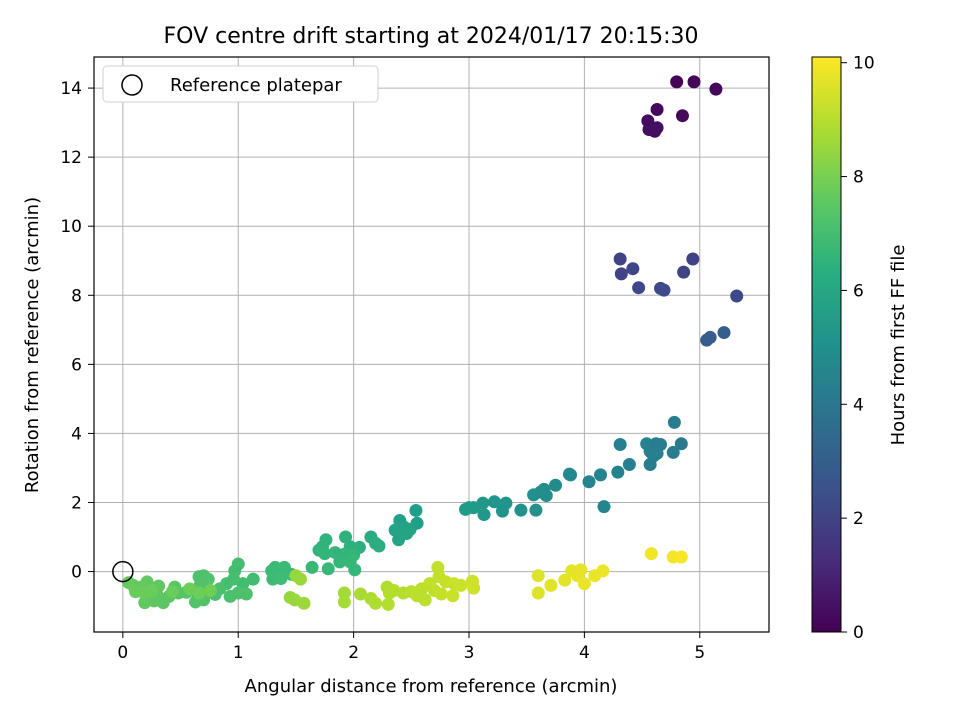  What do you see at coordinates (864, 64) in the screenshot?
I see `colorbar-tick-label: 10` at bounding box center [864, 64].